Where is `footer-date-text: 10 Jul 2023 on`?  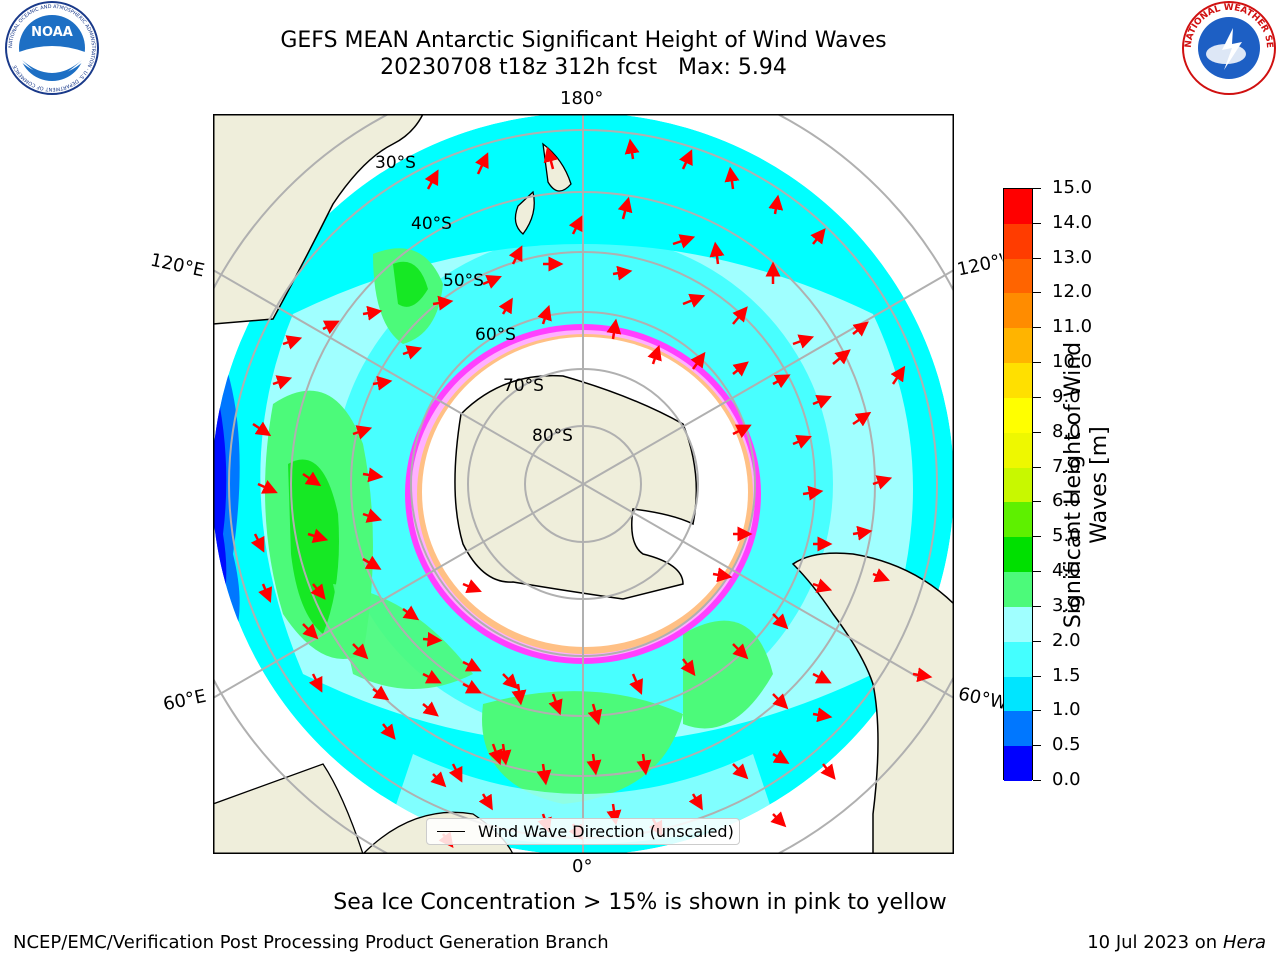 footer-date-text: 10 Jul 2023 on is located at coordinates (1155, 942).